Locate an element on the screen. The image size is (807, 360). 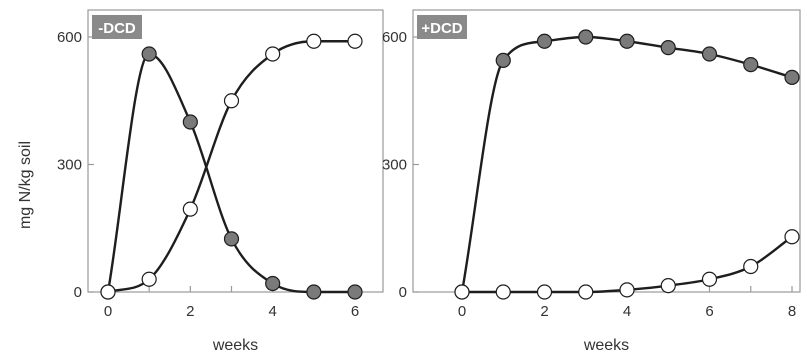
panel-badge-label: +DCD is located at coordinates (441, 28).